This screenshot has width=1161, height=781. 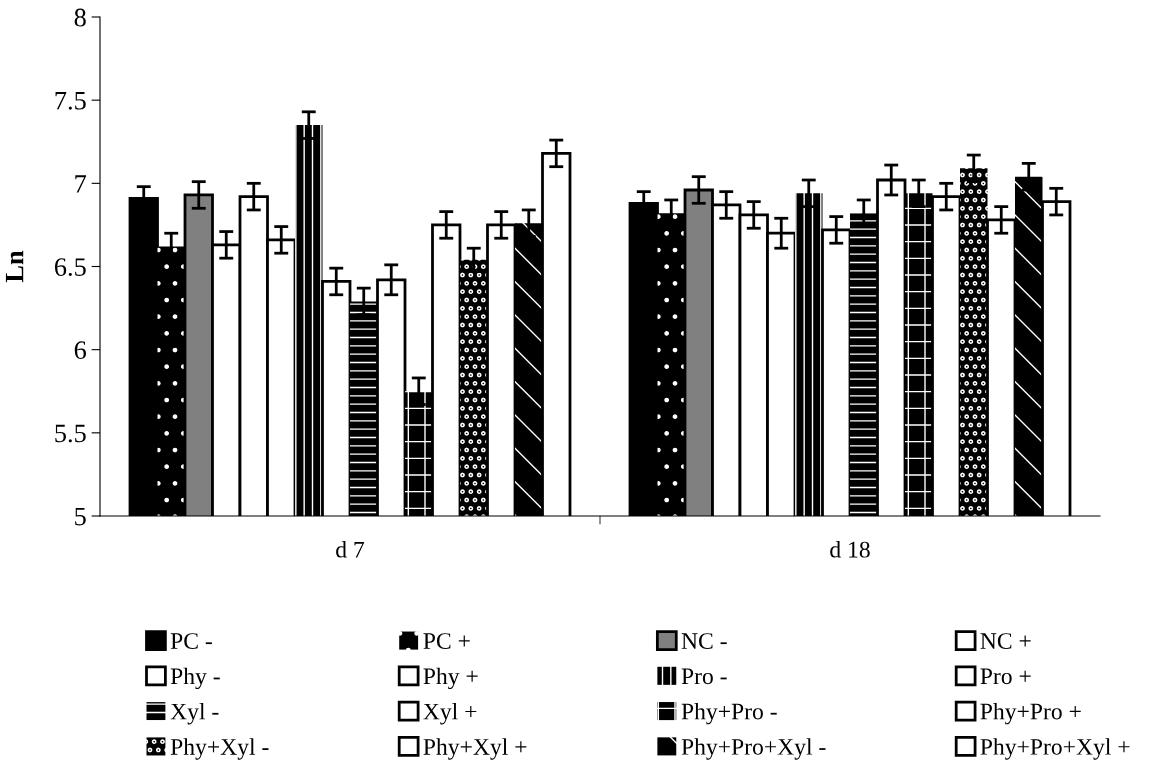 What do you see at coordinates (195, 678) in the screenshot?
I see `legend-label: Phy -` at bounding box center [195, 678].